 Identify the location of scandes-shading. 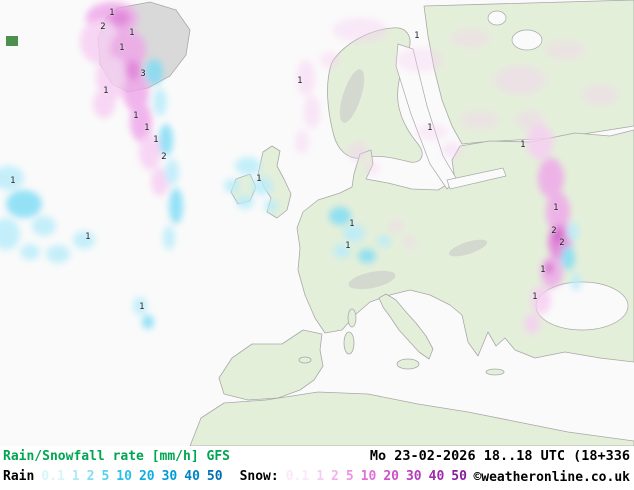
(352, 96).